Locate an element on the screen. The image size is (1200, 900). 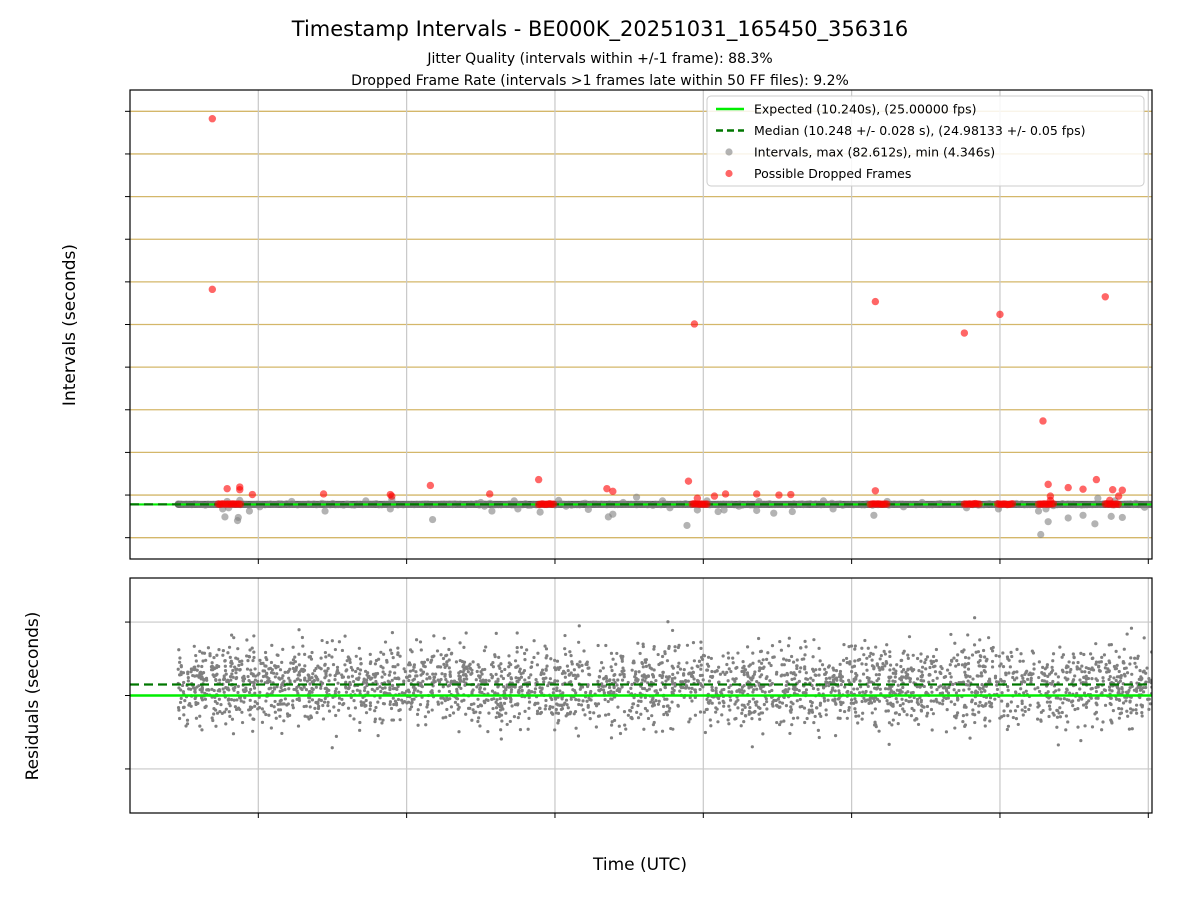
dropped-frame-point is located at coordinates (553, 504).